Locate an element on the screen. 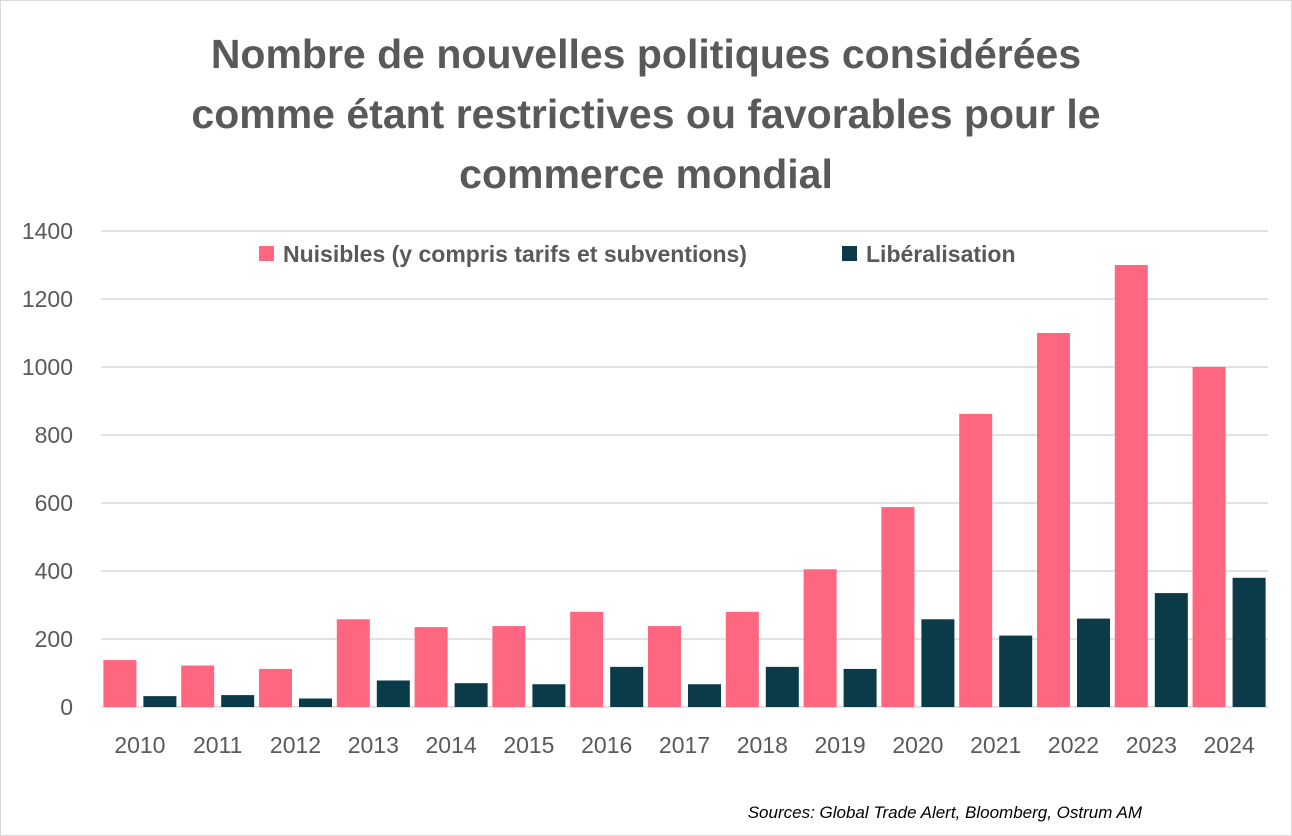 The width and height of the screenshot is (1292, 836). x-tick-label: 2019 is located at coordinates (840, 745).